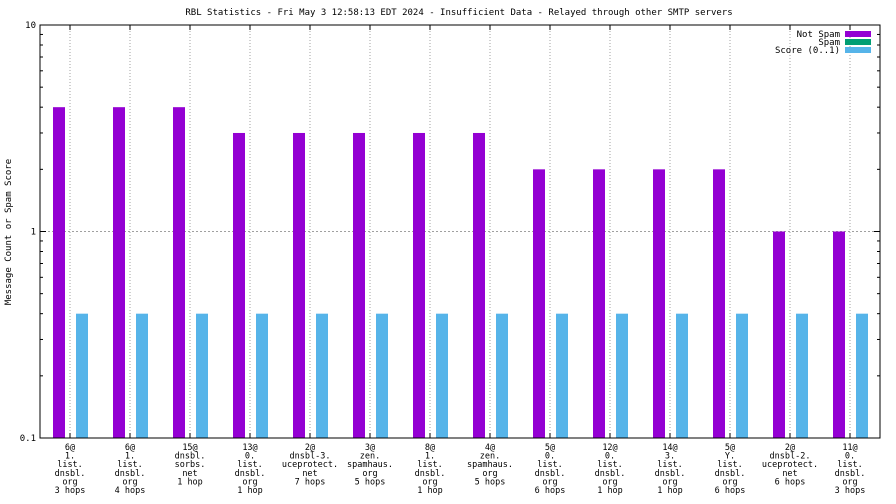 The image size is (896, 504). I want to click on x-tick-label: 15@, so click(189, 448).